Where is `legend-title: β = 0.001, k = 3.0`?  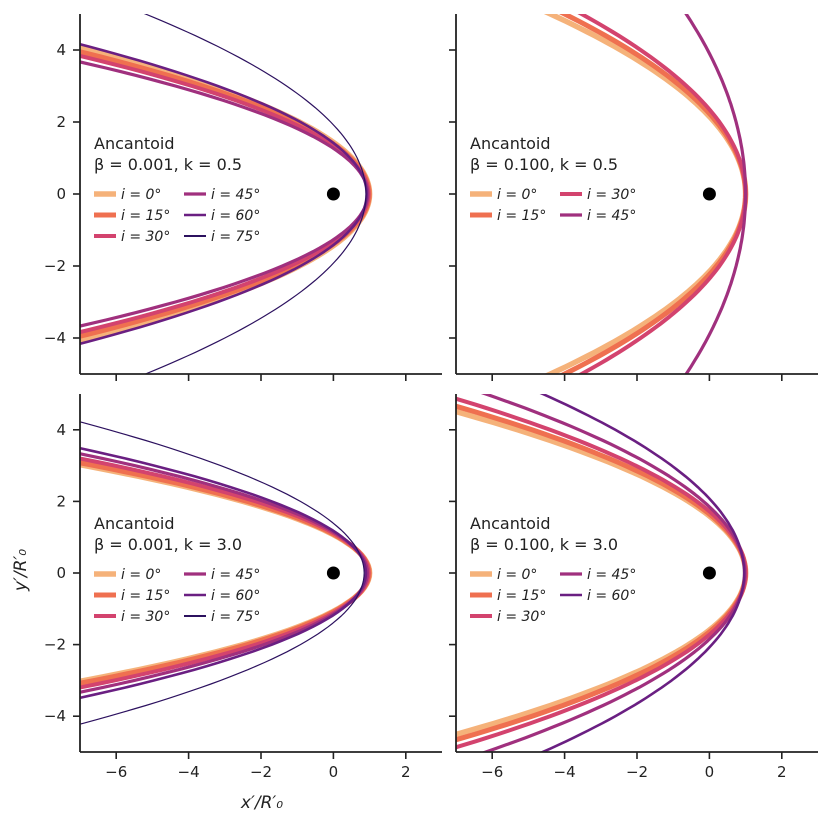 legend-title: β = 0.001, k = 3.0 is located at coordinates (168, 544).